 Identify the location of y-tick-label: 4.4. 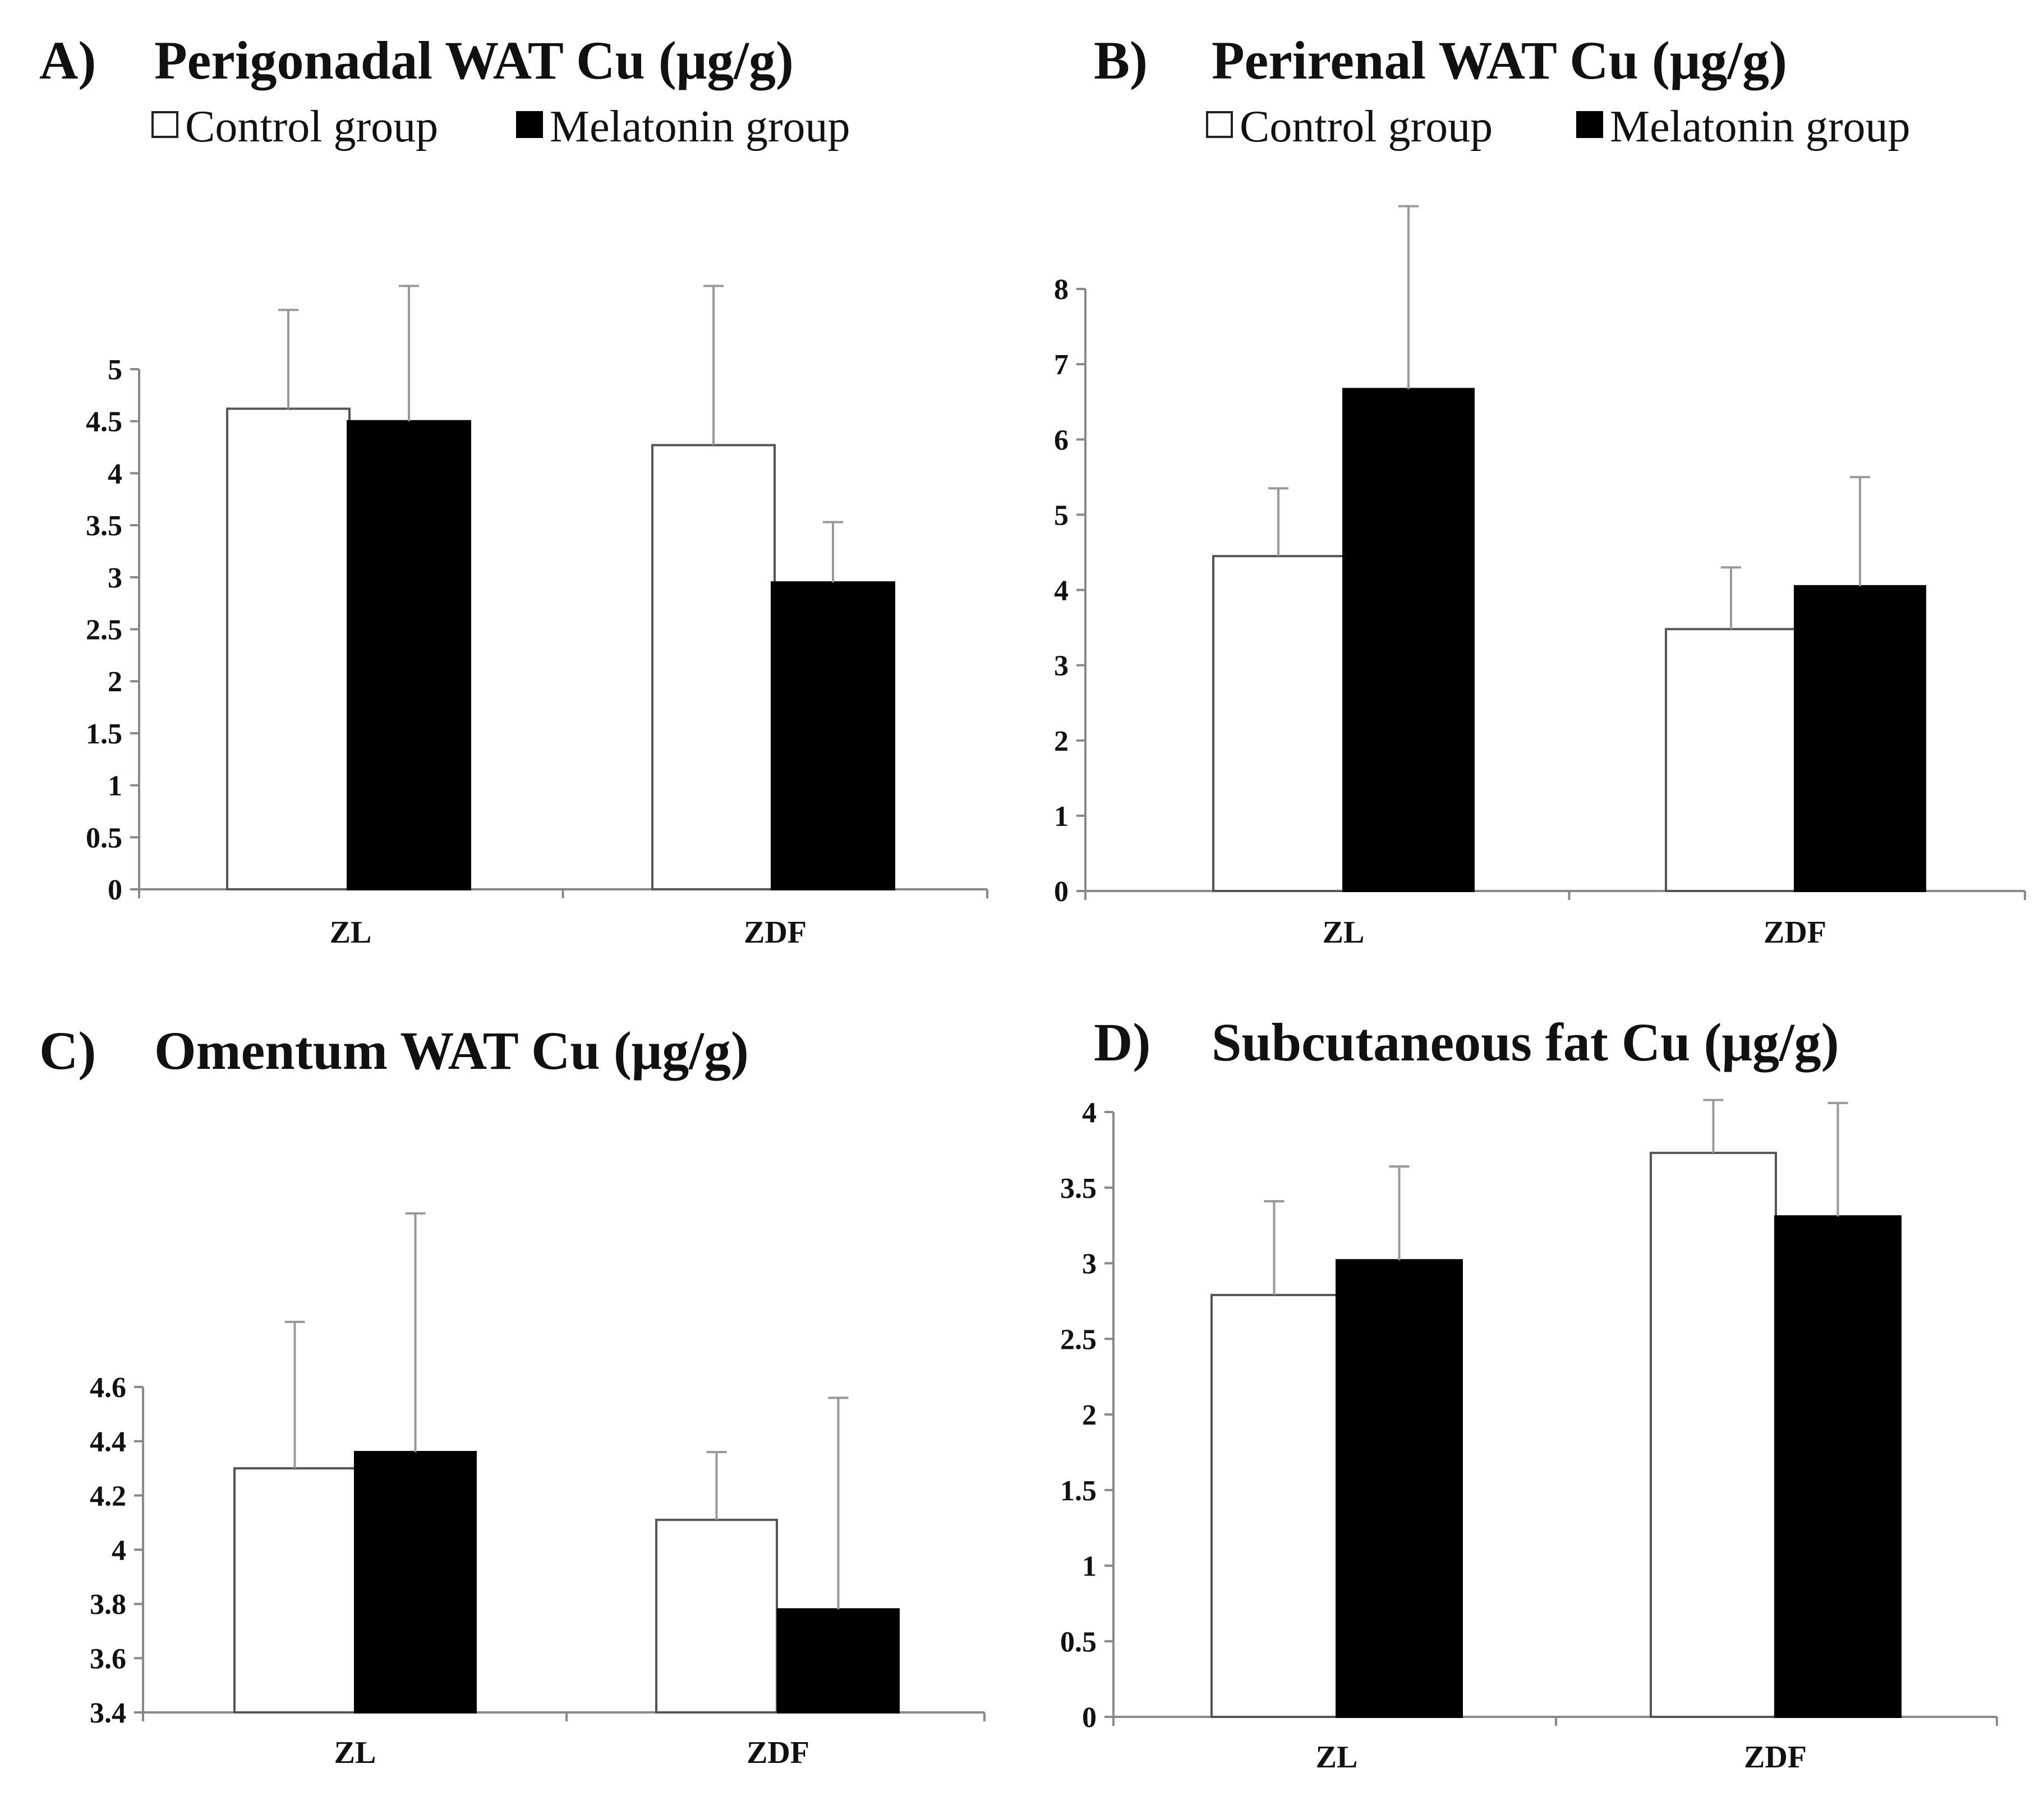
(108, 1442).